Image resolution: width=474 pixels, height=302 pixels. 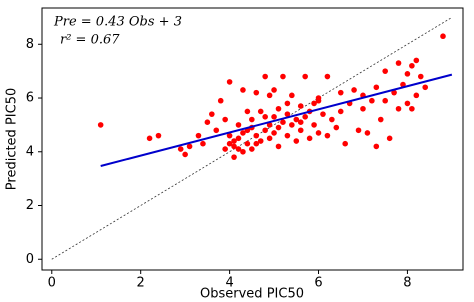 I want to click on y-tick-label: 2, so click(x=30, y=205).